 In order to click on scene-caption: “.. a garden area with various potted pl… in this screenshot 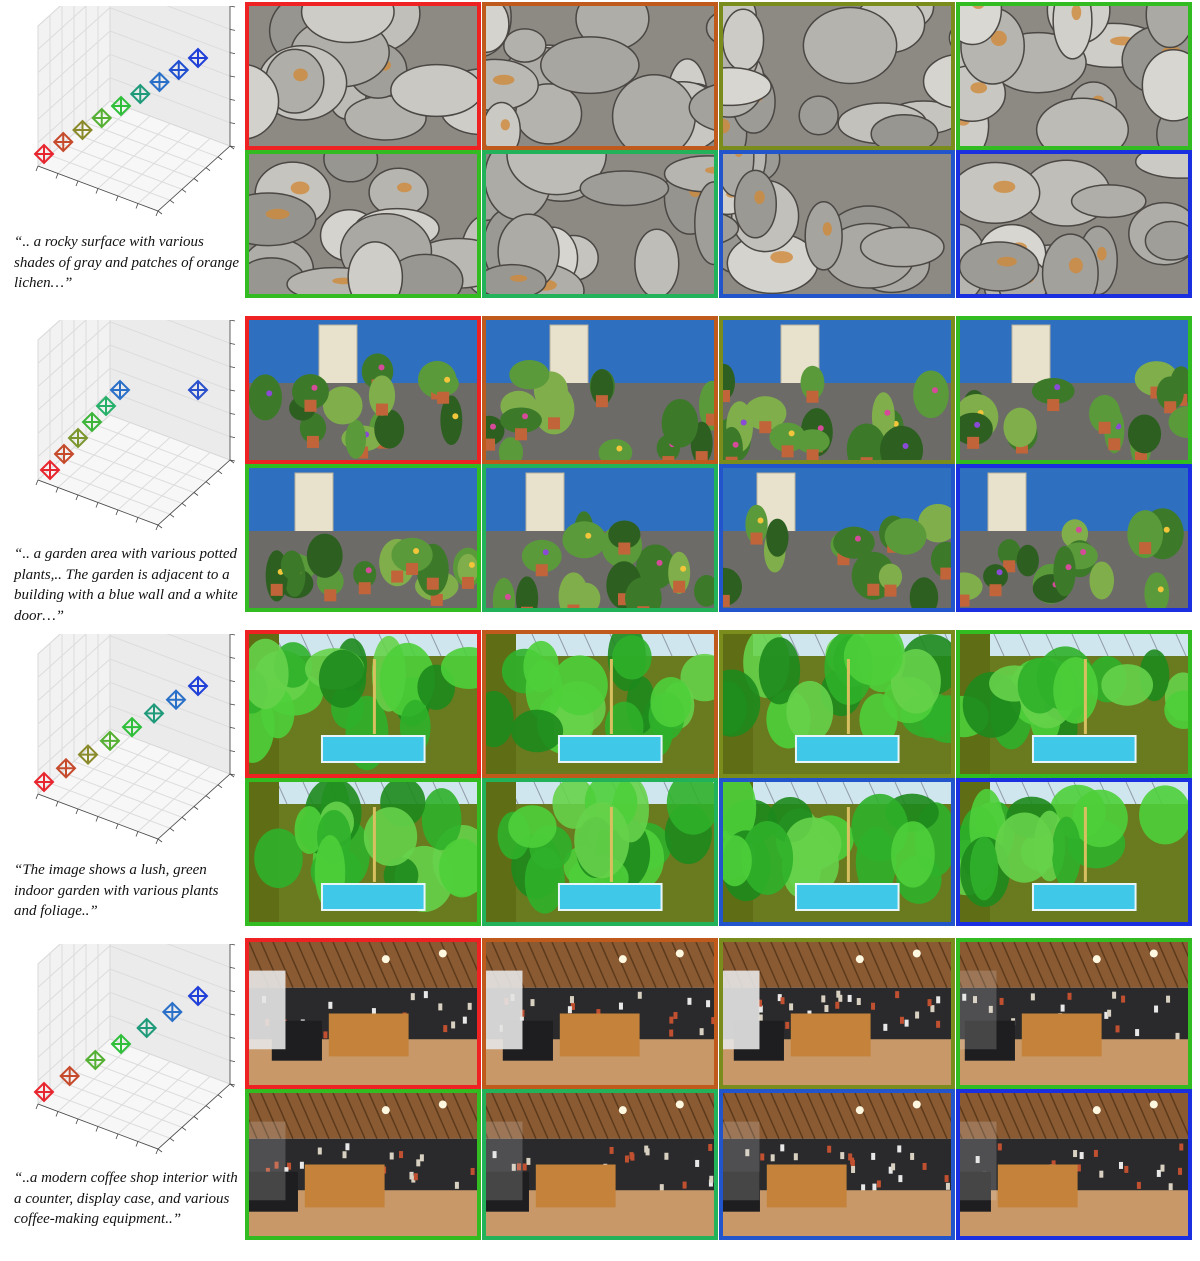, I will do `click(126, 585)`.